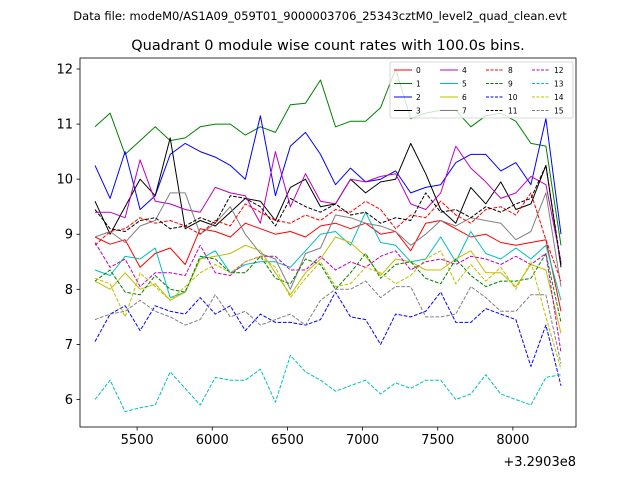 Image resolution: width=640 pixels, height=480 pixels. Describe the element at coordinates (512, 440) in the screenshot. I see `x-tick-label: 8000` at that location.